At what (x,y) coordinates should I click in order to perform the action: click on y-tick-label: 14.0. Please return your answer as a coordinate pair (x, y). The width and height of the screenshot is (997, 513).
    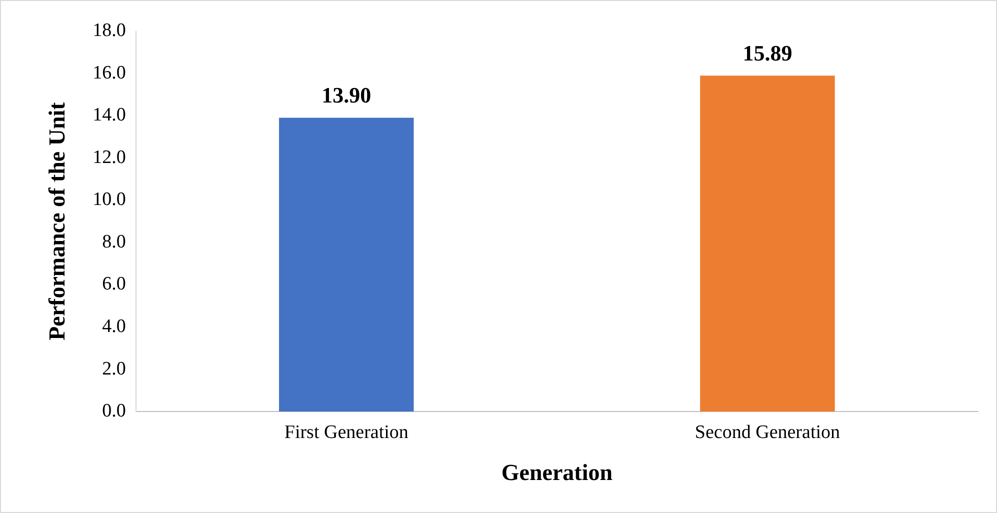
    Looking at the image, I should click on (109, 115).